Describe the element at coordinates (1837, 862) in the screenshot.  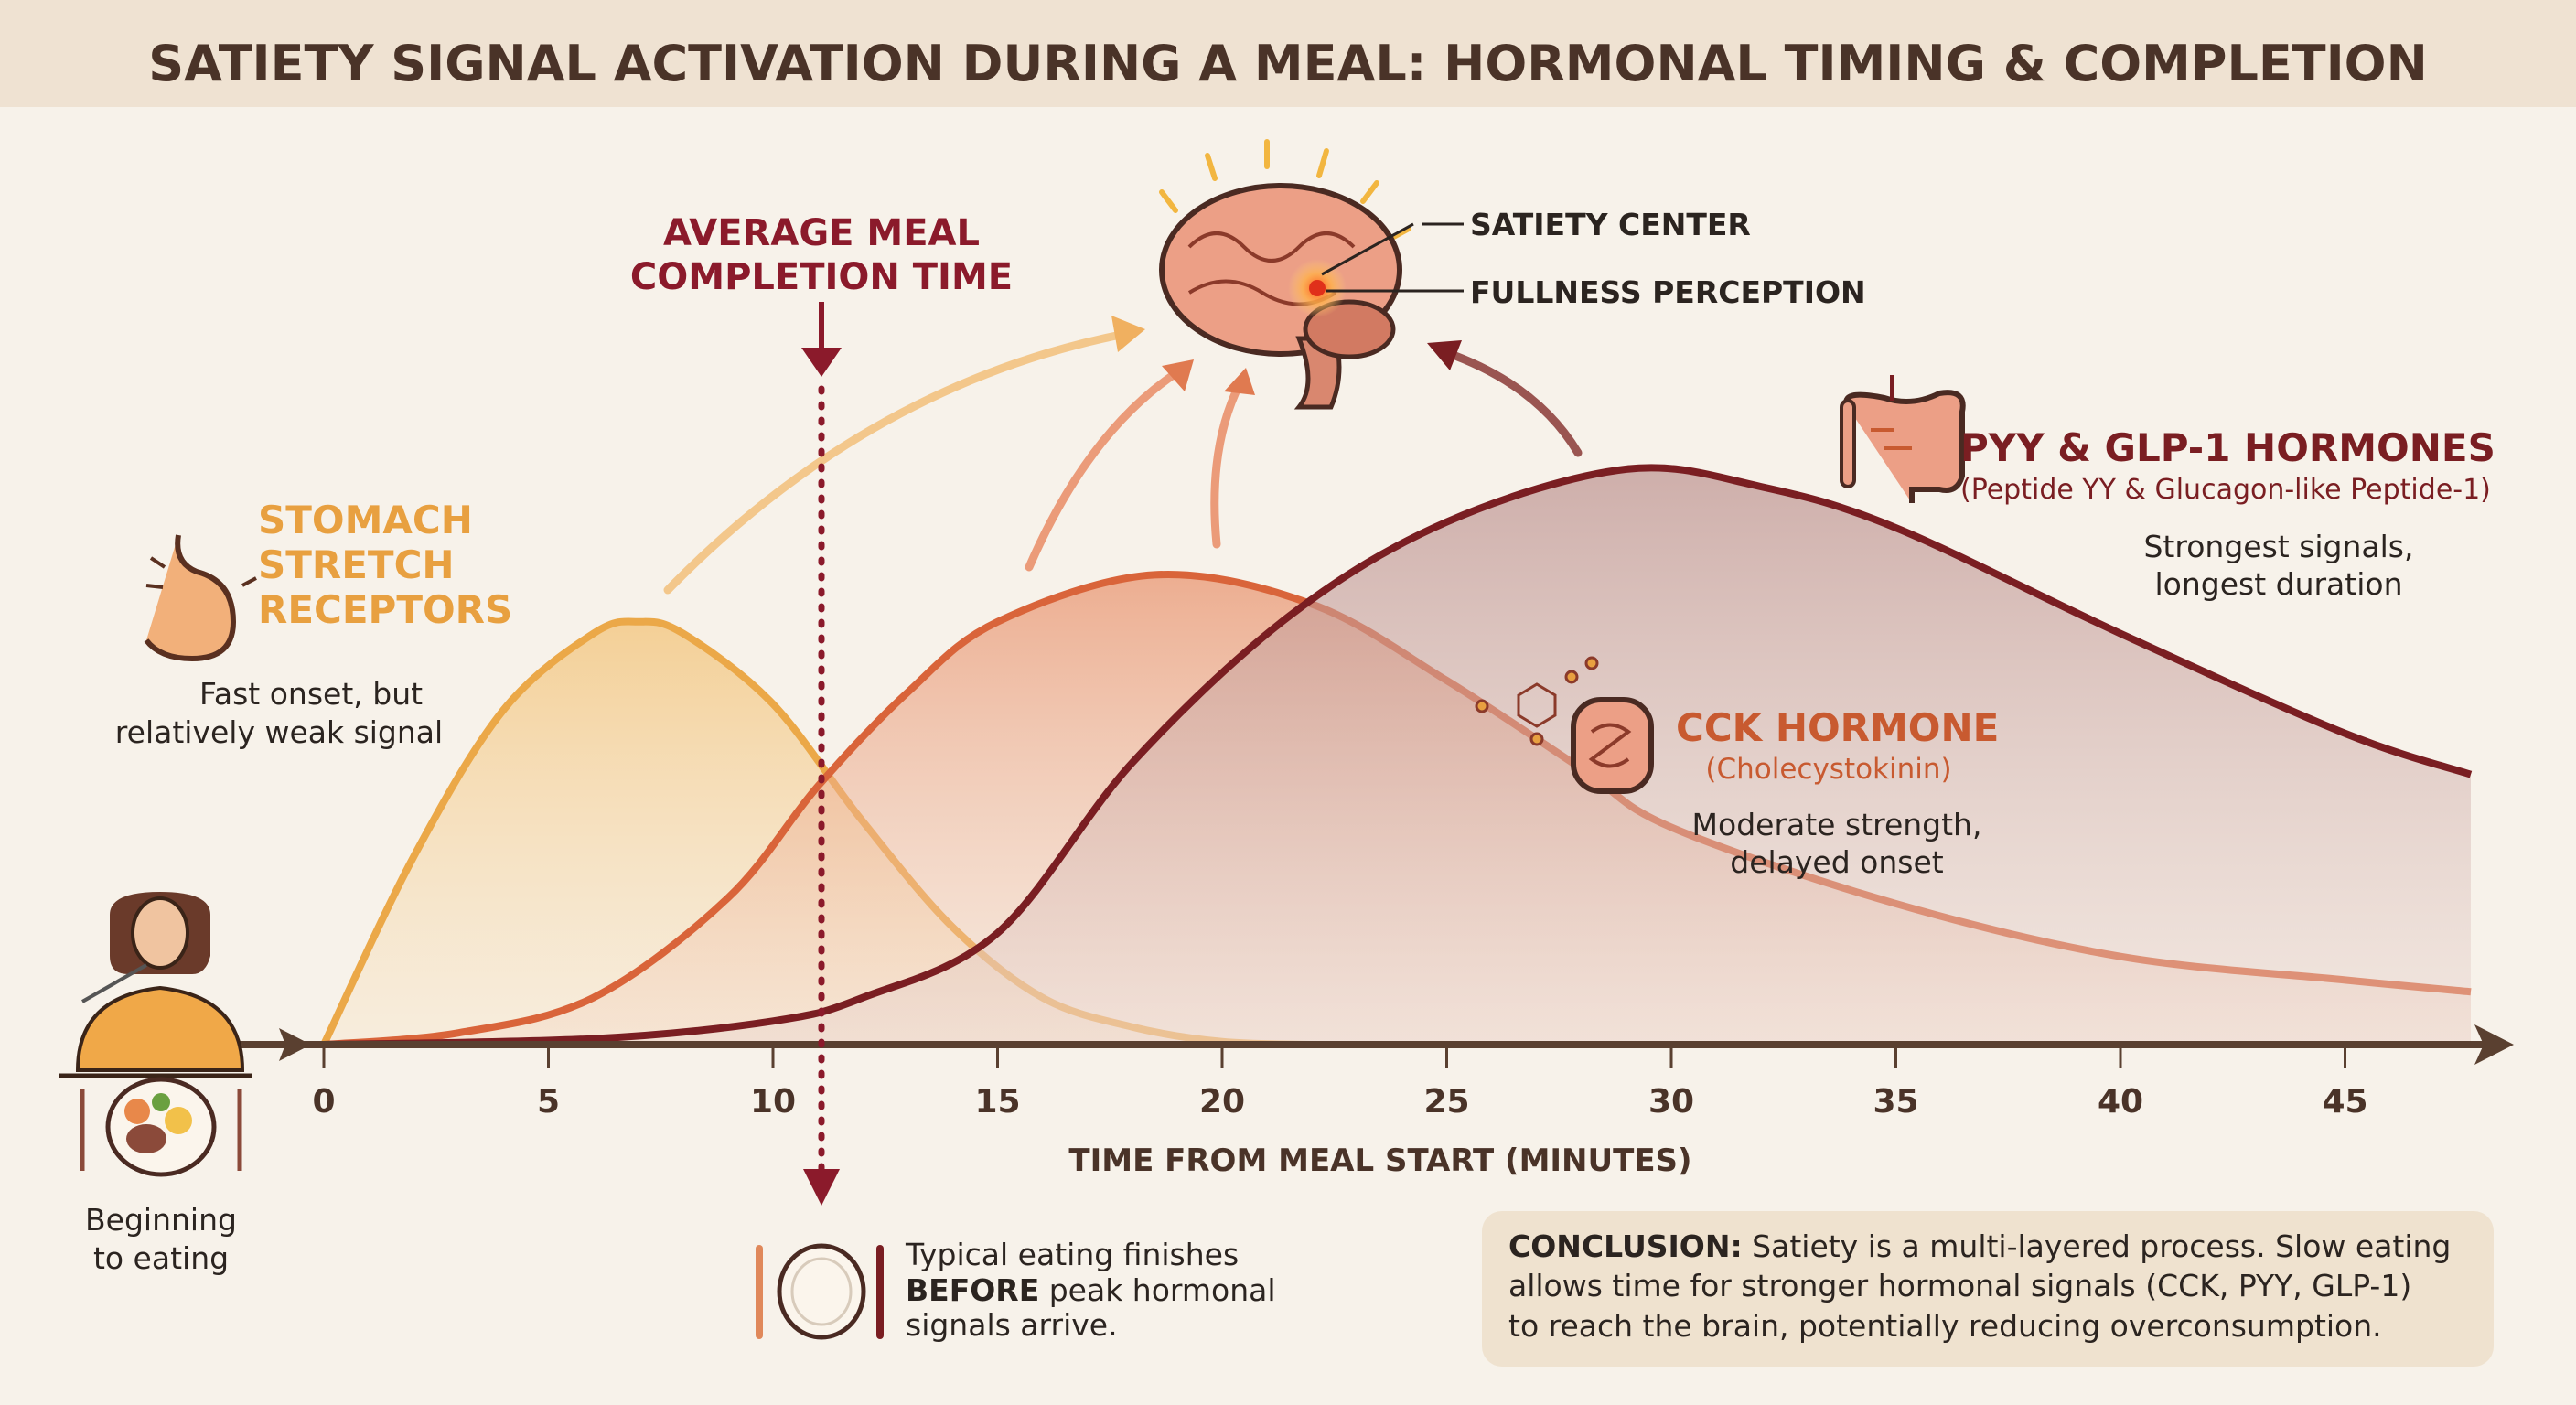
I see `cck-desc-2: delayed onset` at that location.